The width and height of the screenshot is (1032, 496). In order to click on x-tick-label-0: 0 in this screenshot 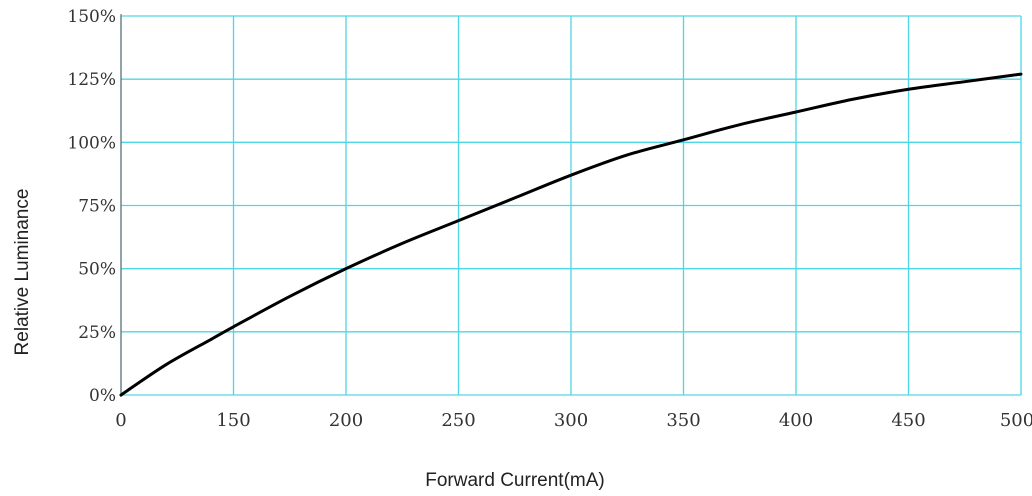, I will do `click(120, 420)`.